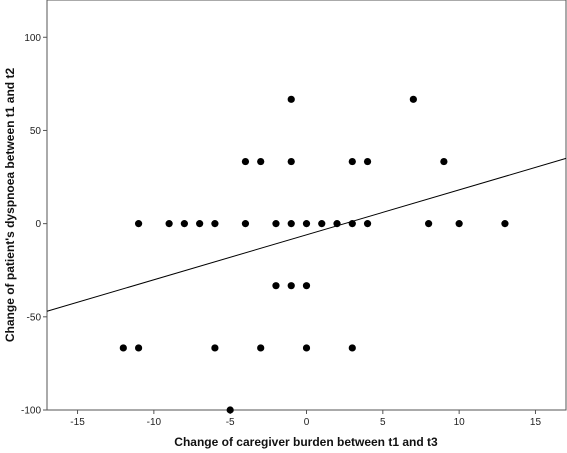  I want to click on x-axis-ticks: -15 -10 -5 0 5 10 15, so click(305, 419).